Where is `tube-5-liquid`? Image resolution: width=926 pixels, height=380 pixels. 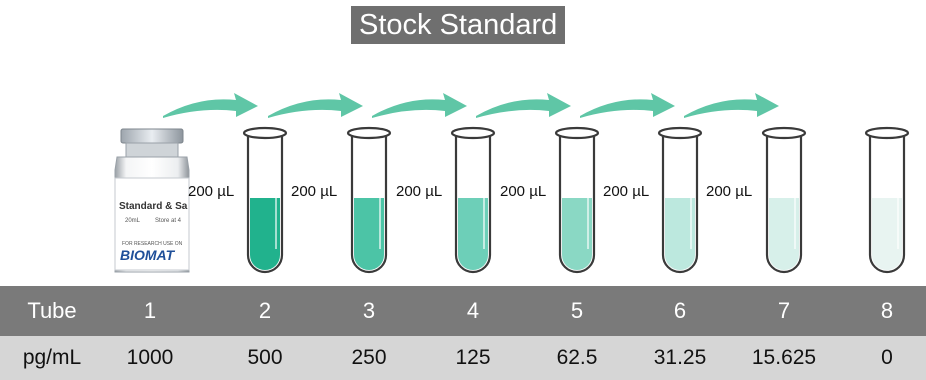
tube-5-liquid is located at coordinates (577, 234).